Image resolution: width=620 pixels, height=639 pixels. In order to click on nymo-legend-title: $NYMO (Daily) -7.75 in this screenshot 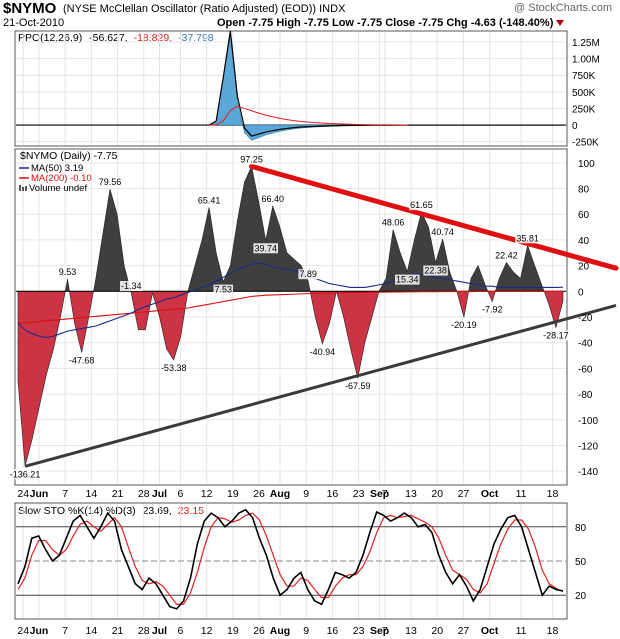, I will do `click(69, 156)`.